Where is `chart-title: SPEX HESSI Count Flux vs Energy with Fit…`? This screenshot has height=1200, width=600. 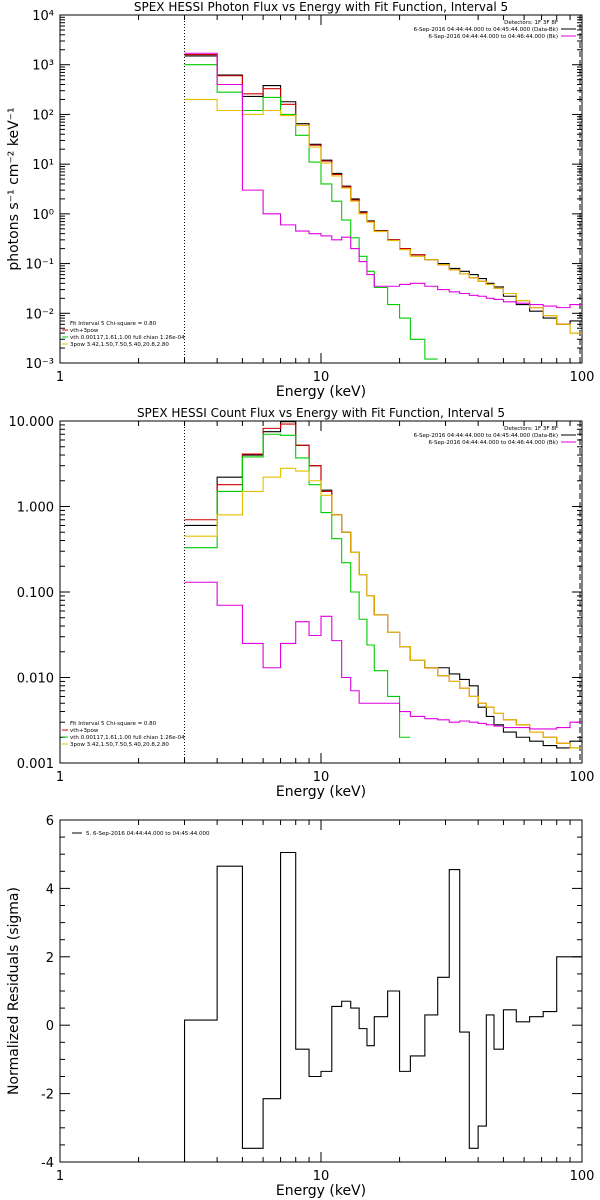
chart-title: SPEX HESSI Count Flux vs Energy with Fit… is located at coordinates (321, 413).